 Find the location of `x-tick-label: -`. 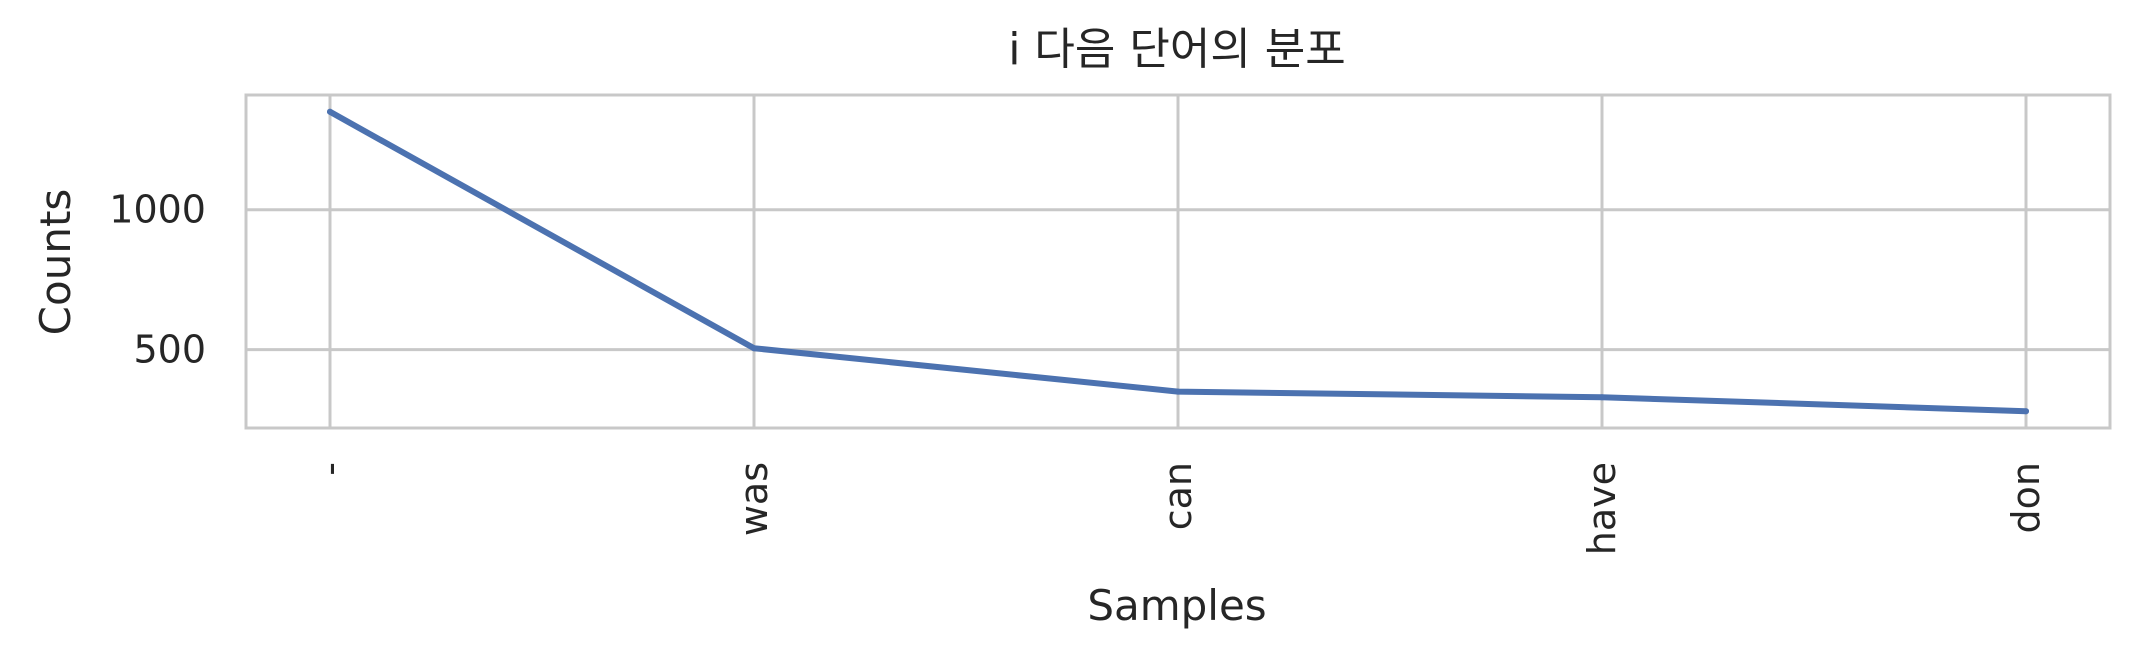

x-tick-label: - is located at coordinates (330, 469).